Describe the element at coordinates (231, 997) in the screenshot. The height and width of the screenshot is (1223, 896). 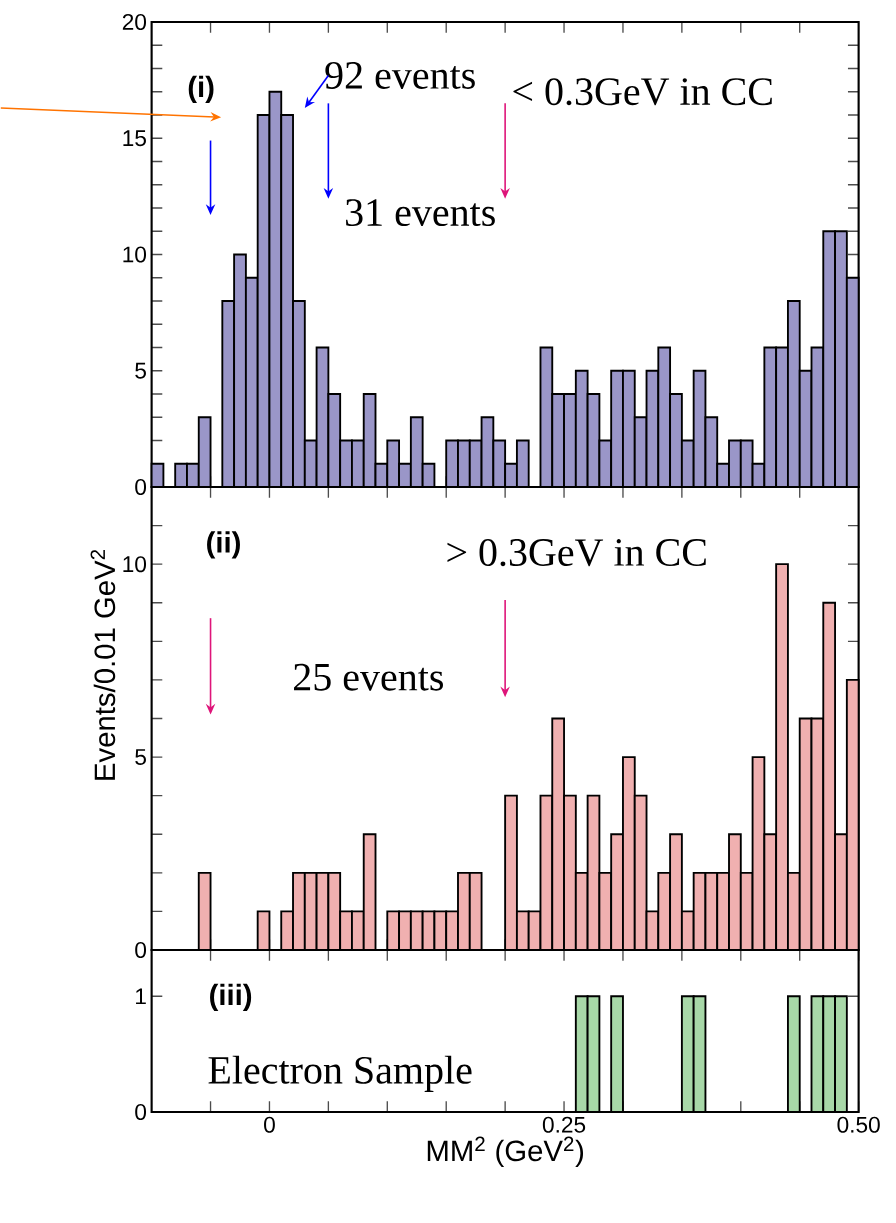
I see `annotation: (iii)` at that location.